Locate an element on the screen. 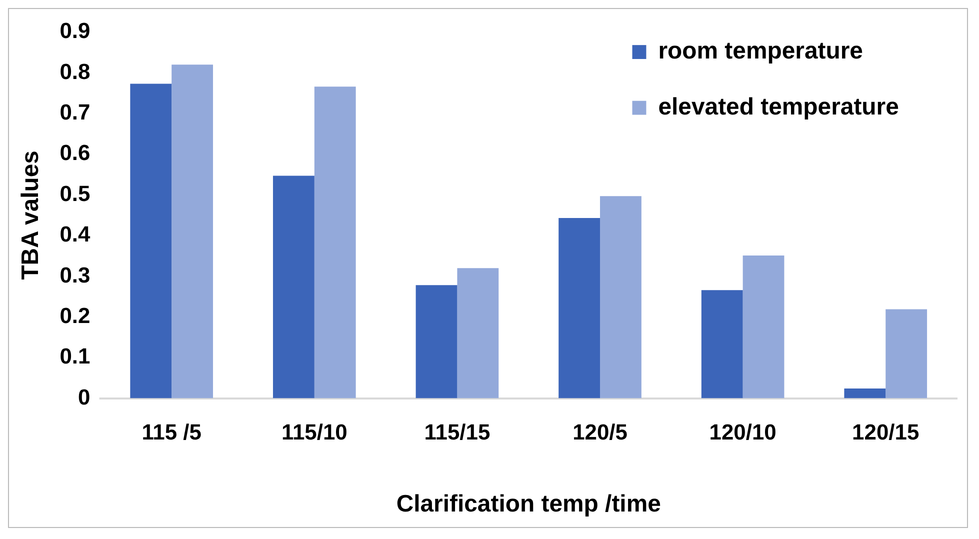 The width and height of the screenshot is (979, 539). x-tick-label: 120/5 is located at coordinates (600, 431).